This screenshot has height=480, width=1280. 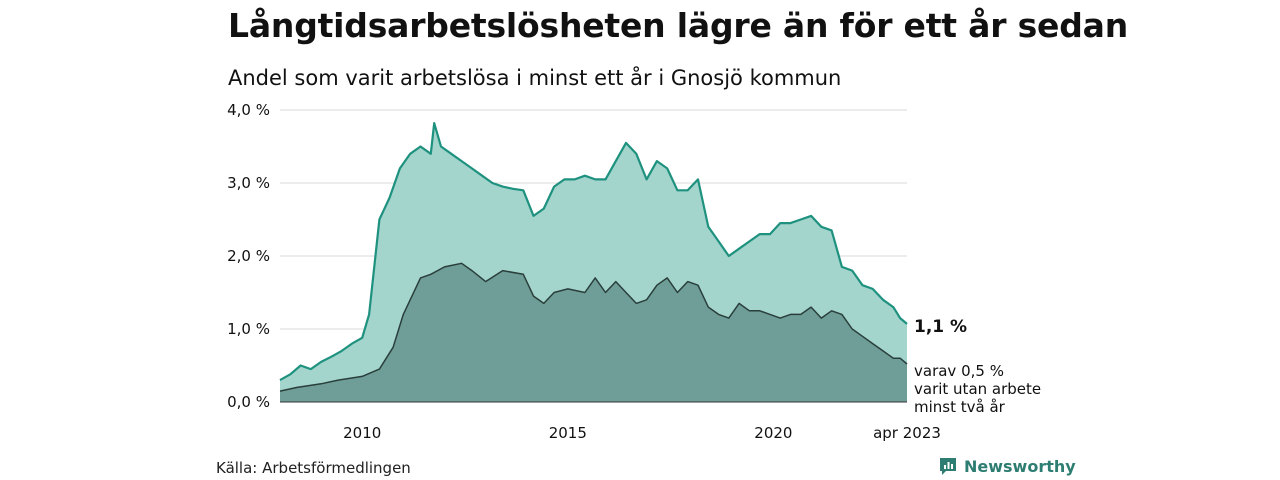 I want to click on two-year-series-area, so click(x=593, y=332).